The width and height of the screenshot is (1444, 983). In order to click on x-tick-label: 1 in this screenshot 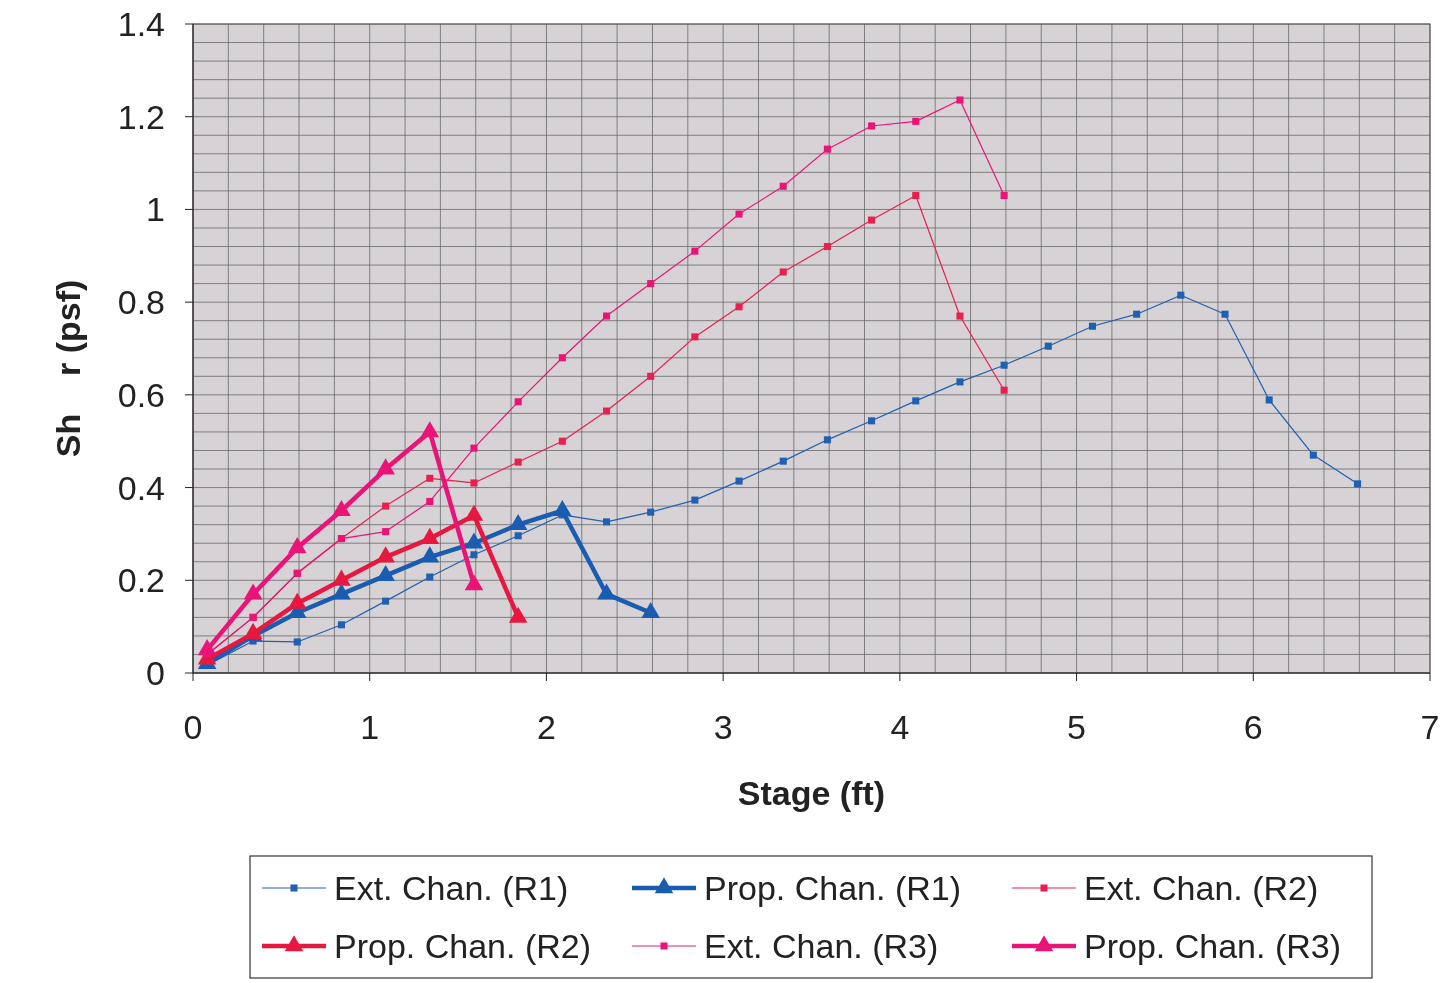, I will do `click(370, 727)`.